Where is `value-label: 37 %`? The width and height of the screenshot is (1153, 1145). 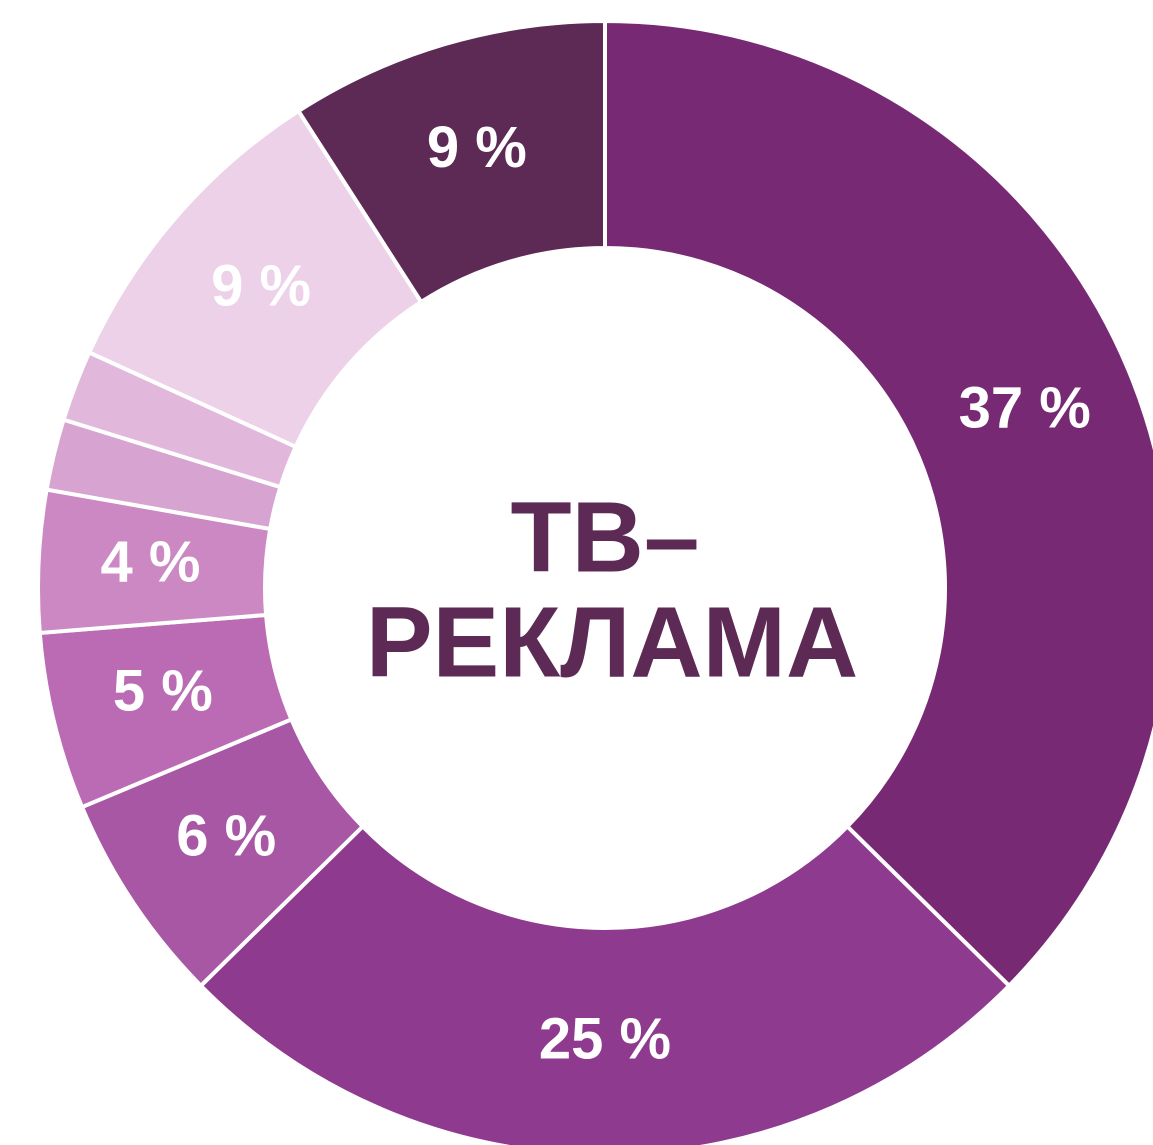
value-label: 37 % is located at coordinates (1025, 408).